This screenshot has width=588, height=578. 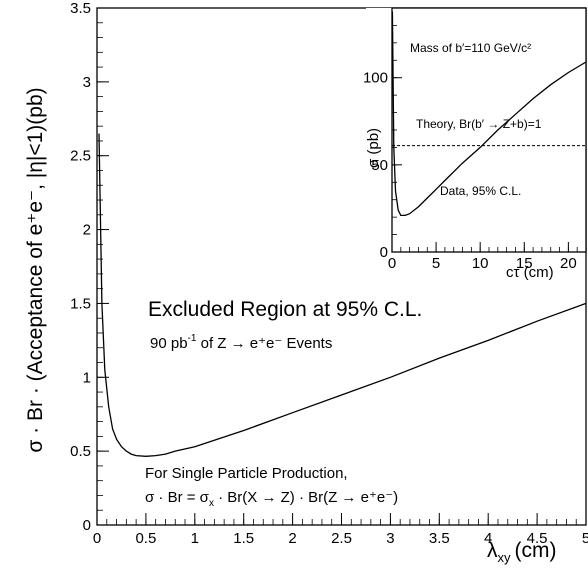 I want to click on x-tick-label: 3, so click(x=390, y=538).